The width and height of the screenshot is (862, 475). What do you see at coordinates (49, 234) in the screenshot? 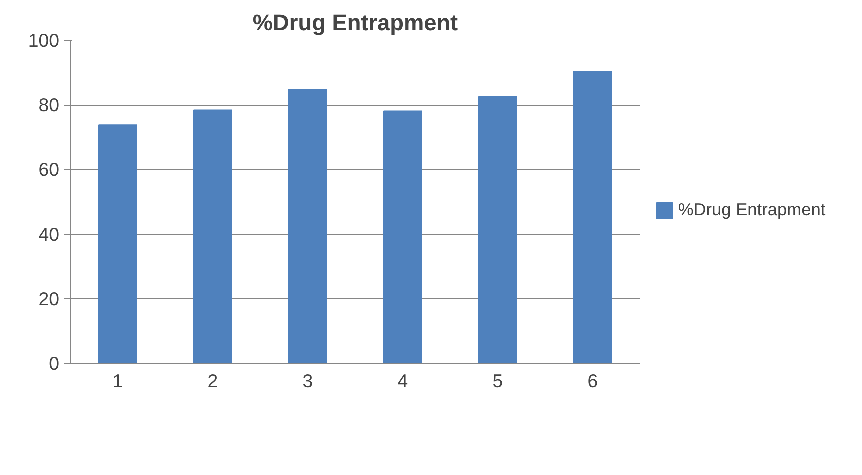
I see `y-tick-label: 40` at bounding box center [49, 234].